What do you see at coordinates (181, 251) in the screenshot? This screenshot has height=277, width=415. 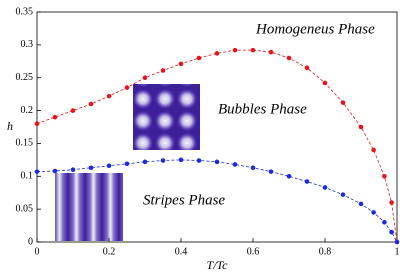 I see `x-tick-label: 0.4` at bounding box center [181, 251].